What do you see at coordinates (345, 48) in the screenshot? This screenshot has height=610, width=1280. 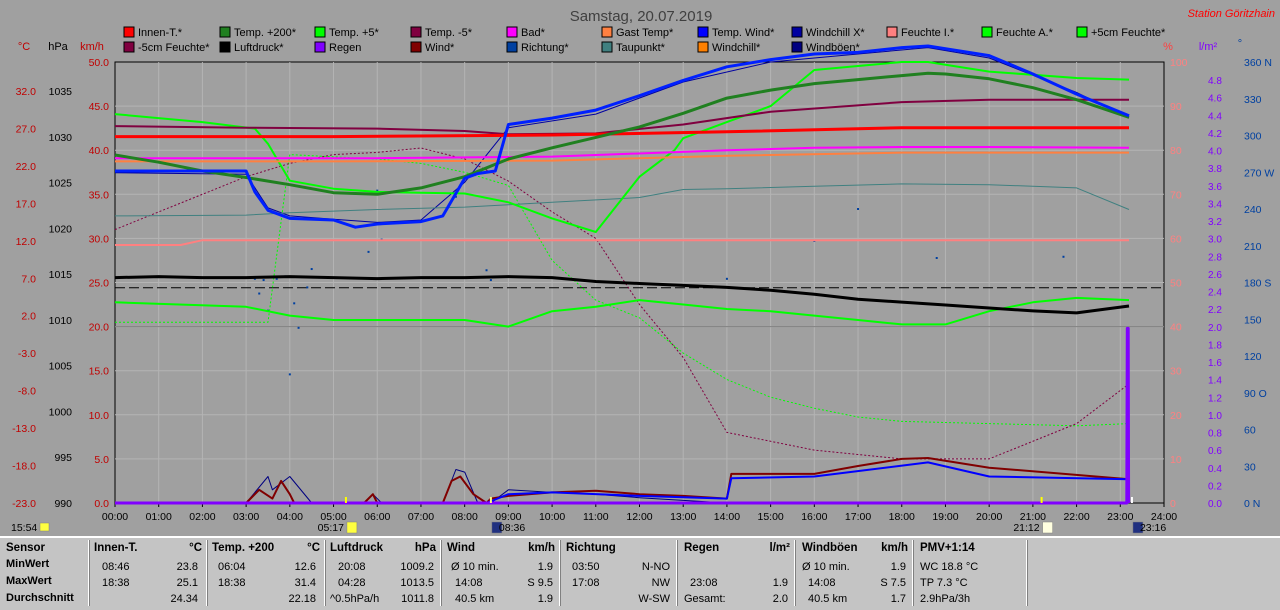 I see `legend-label: Regen` at bounding box center [345, 48].